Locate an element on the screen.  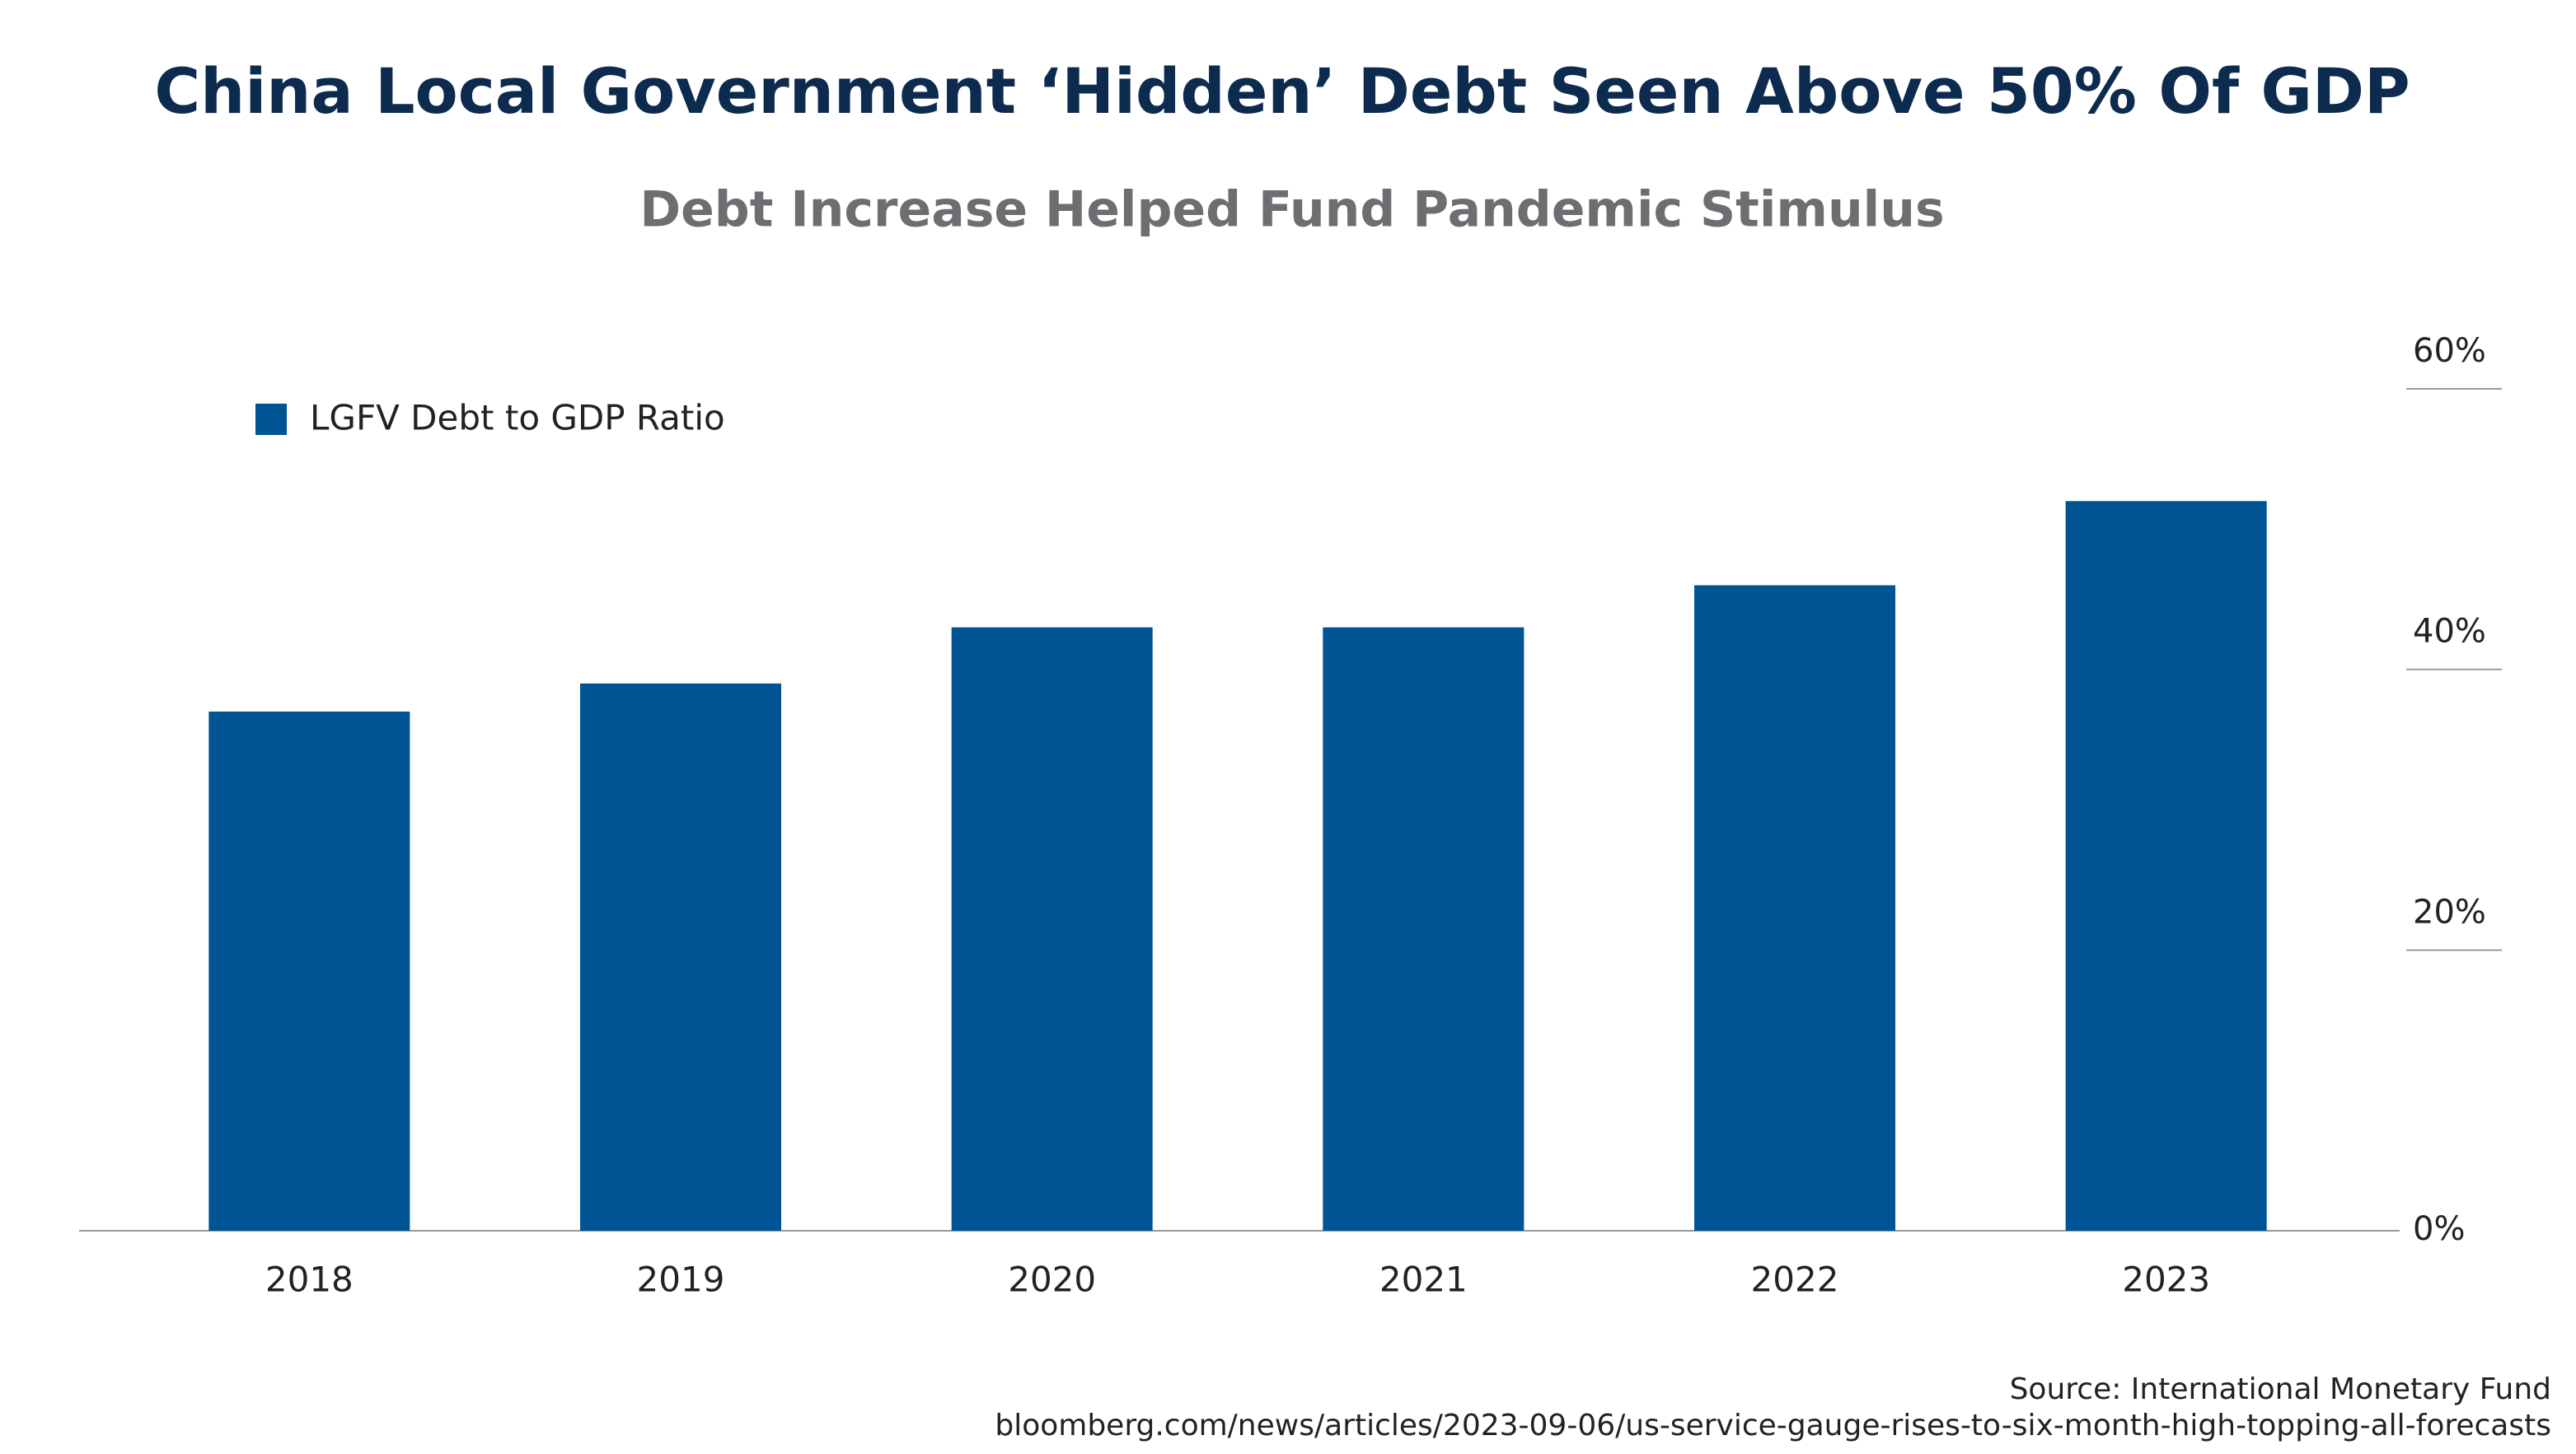
x-tick-label: 2020 is located at coordinates (1052, 1280).